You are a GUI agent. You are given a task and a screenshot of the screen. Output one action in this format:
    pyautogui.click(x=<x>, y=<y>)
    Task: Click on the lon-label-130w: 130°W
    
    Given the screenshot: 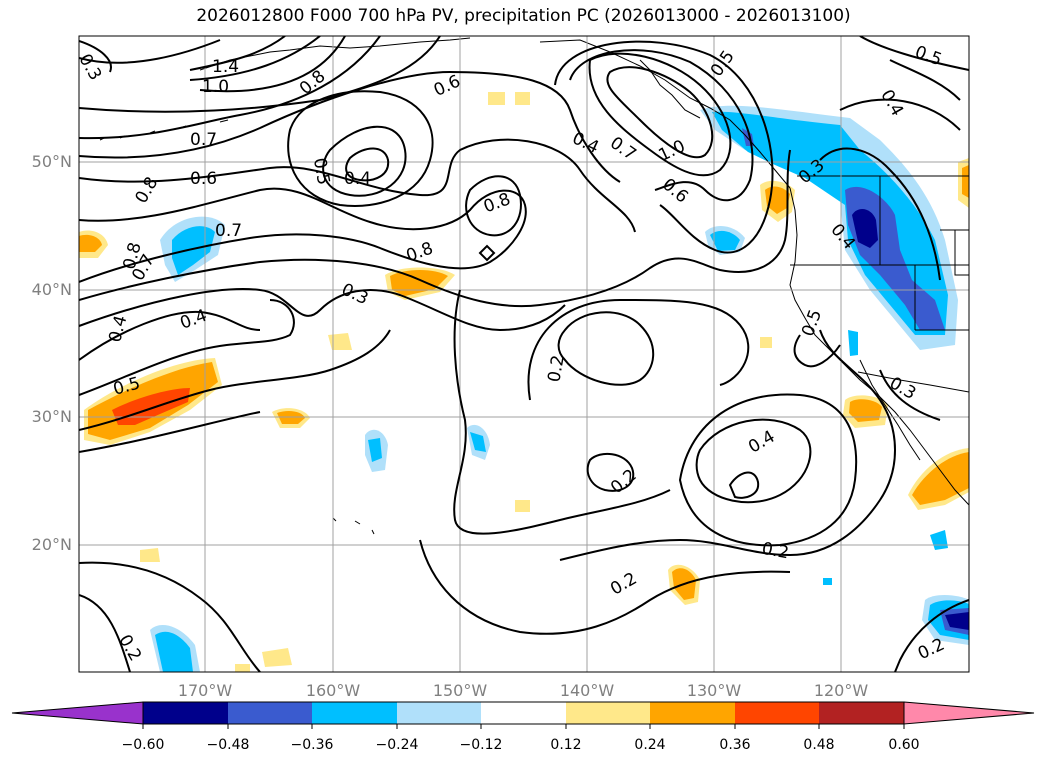 What is the action you would take?
    pyautogui.click(x=714, y=690)
    